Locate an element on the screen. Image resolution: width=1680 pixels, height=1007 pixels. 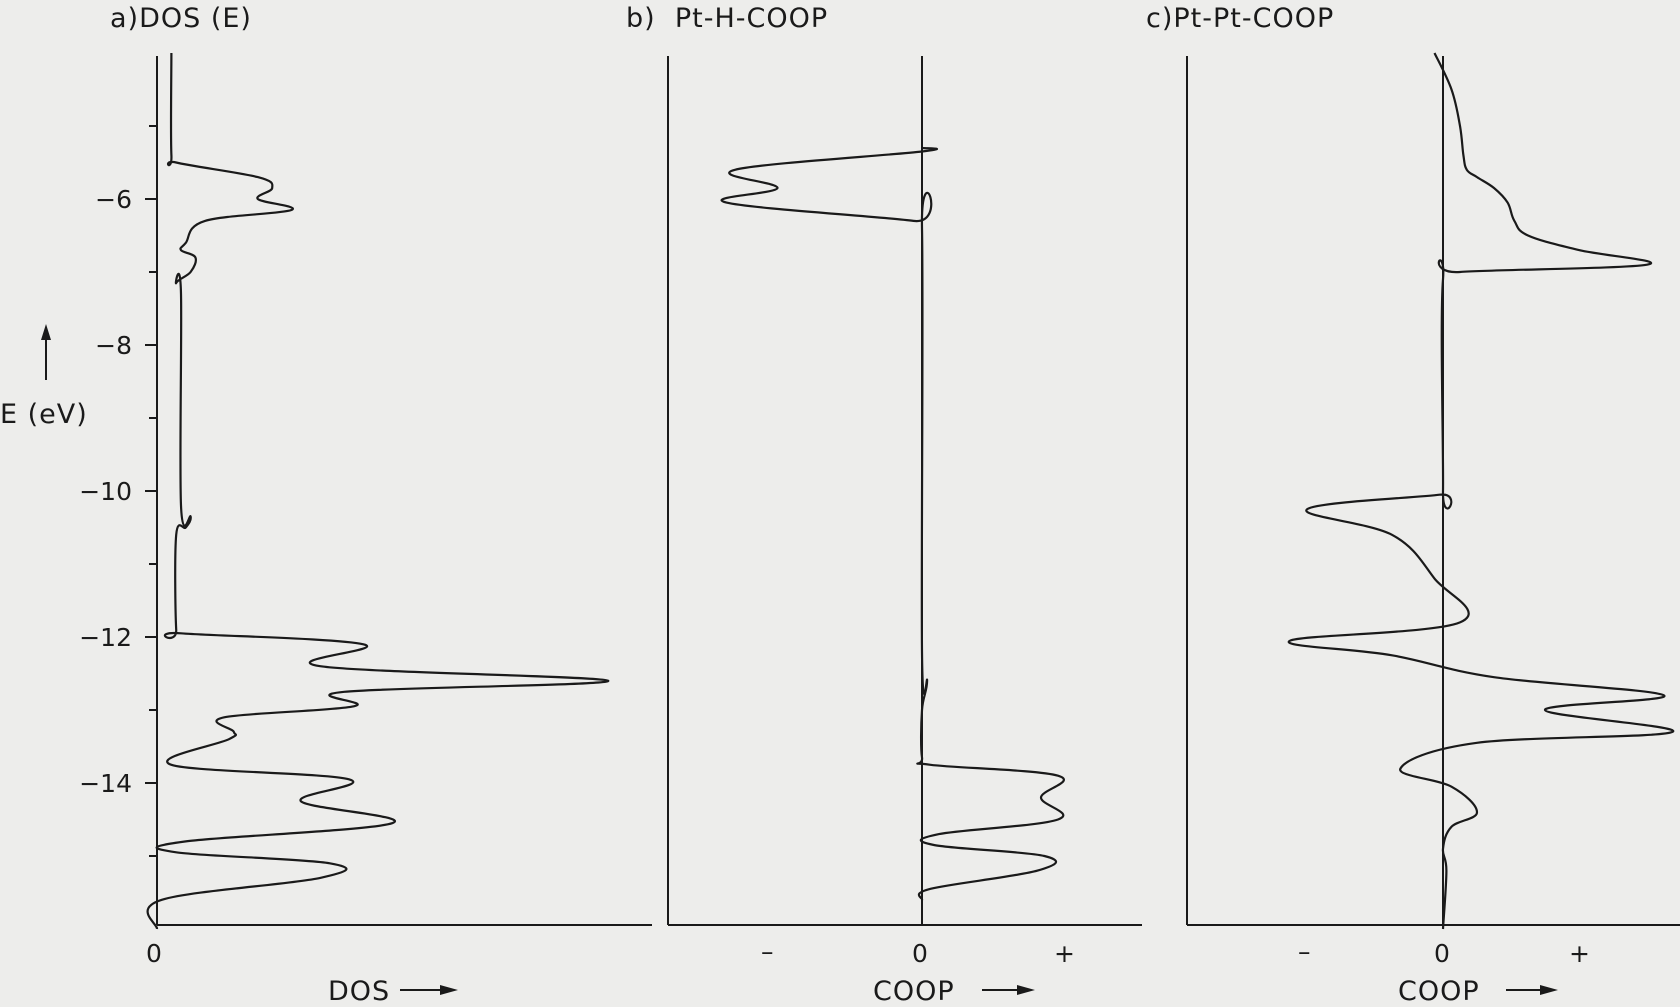
panel-c-x-arrow-icon is located at coordinates (1532, 990).